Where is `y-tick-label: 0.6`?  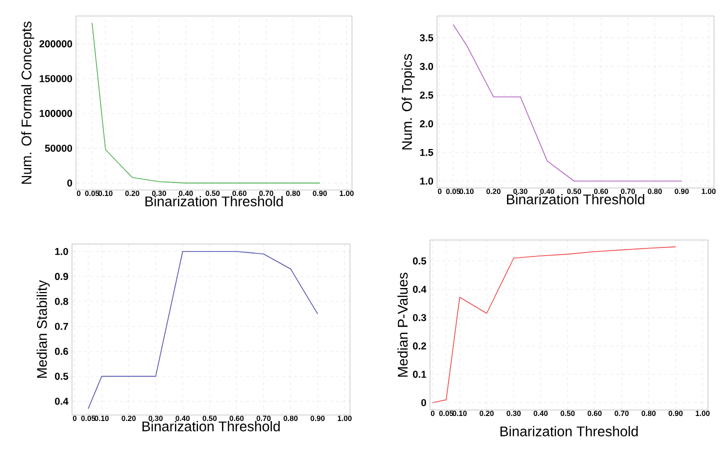 y-tick-label: 0.6 is located at coordinates (61, 351).